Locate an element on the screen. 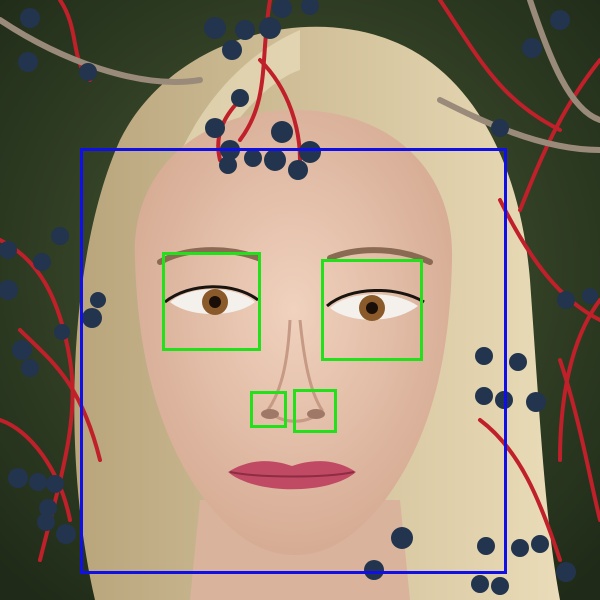 The width and height of the screenshot is (600, 600). lips is located at coordinates (292, 475).